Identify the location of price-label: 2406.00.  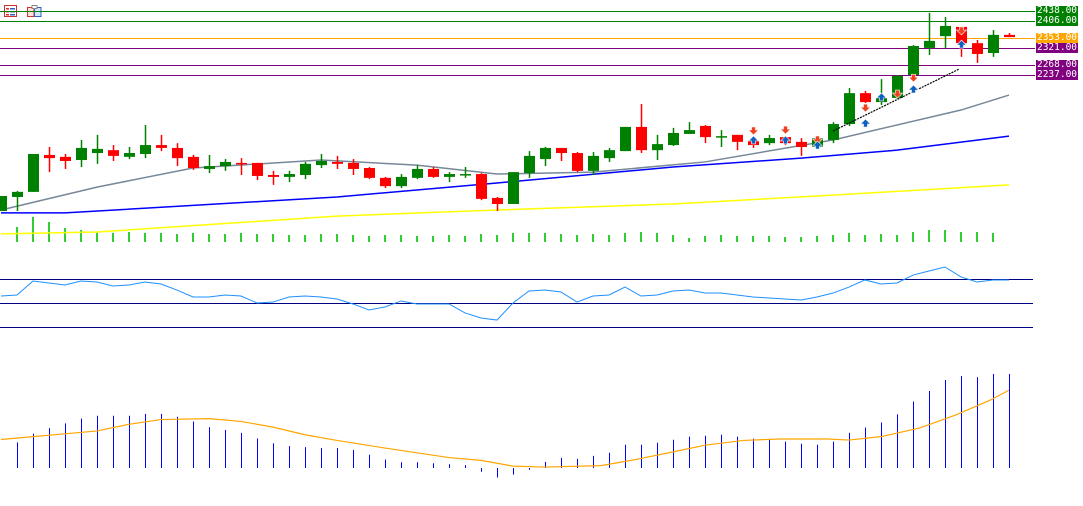
(1057, 20).